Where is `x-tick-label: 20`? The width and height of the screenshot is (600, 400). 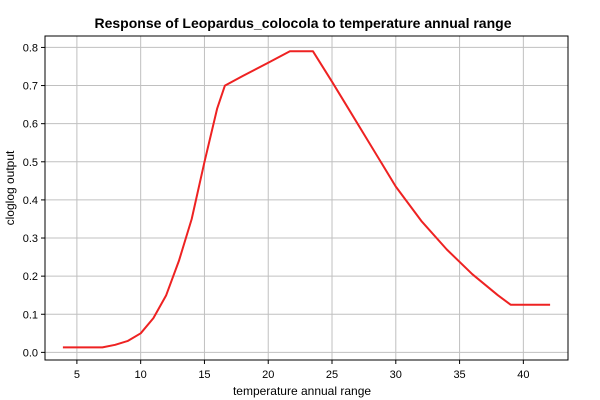
x-tick-label: 20 is located at coordinates (268, 375).